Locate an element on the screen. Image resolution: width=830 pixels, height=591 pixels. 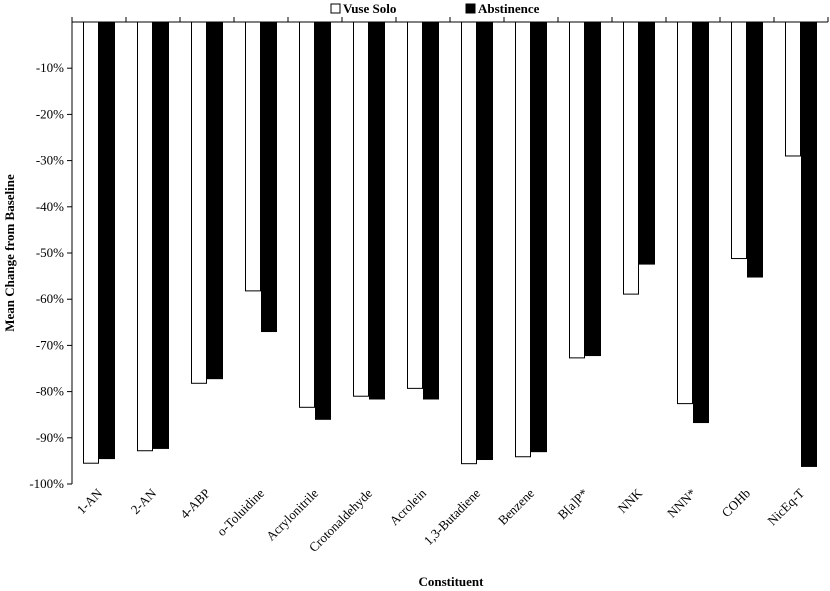
x-category-label: 1,3-Butadiene is located at coordinates (452, 516).